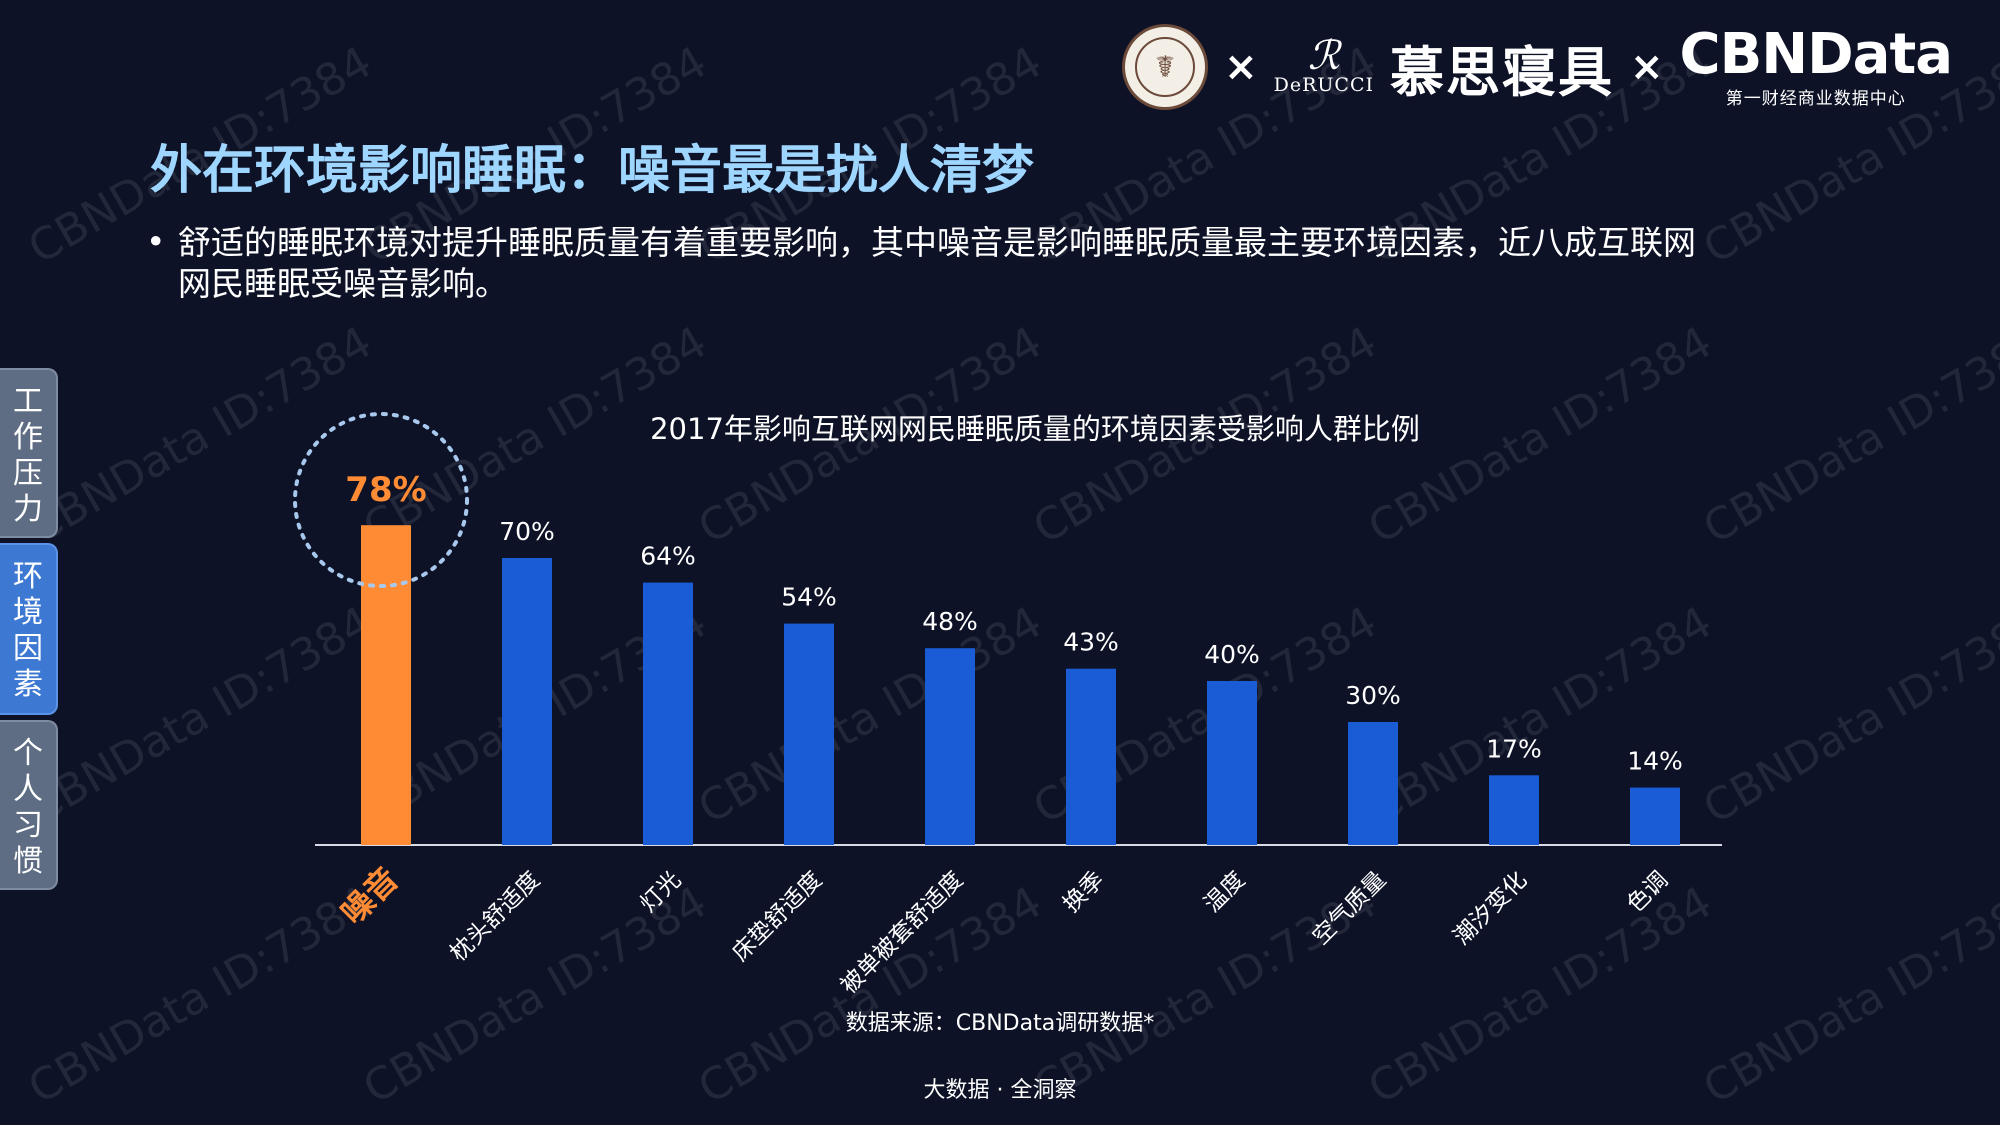 The image size is (2000, 1125). Describe the element at coordinates (1373, 695) in the screenshot. I see `data-label-8: 30%` at that location.